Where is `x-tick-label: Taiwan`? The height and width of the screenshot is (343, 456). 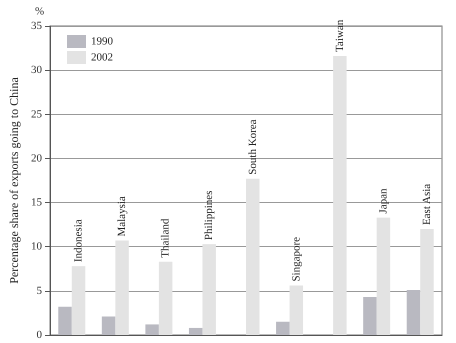
x-tick-label: Taiwan is located at coordinates (340, 35).